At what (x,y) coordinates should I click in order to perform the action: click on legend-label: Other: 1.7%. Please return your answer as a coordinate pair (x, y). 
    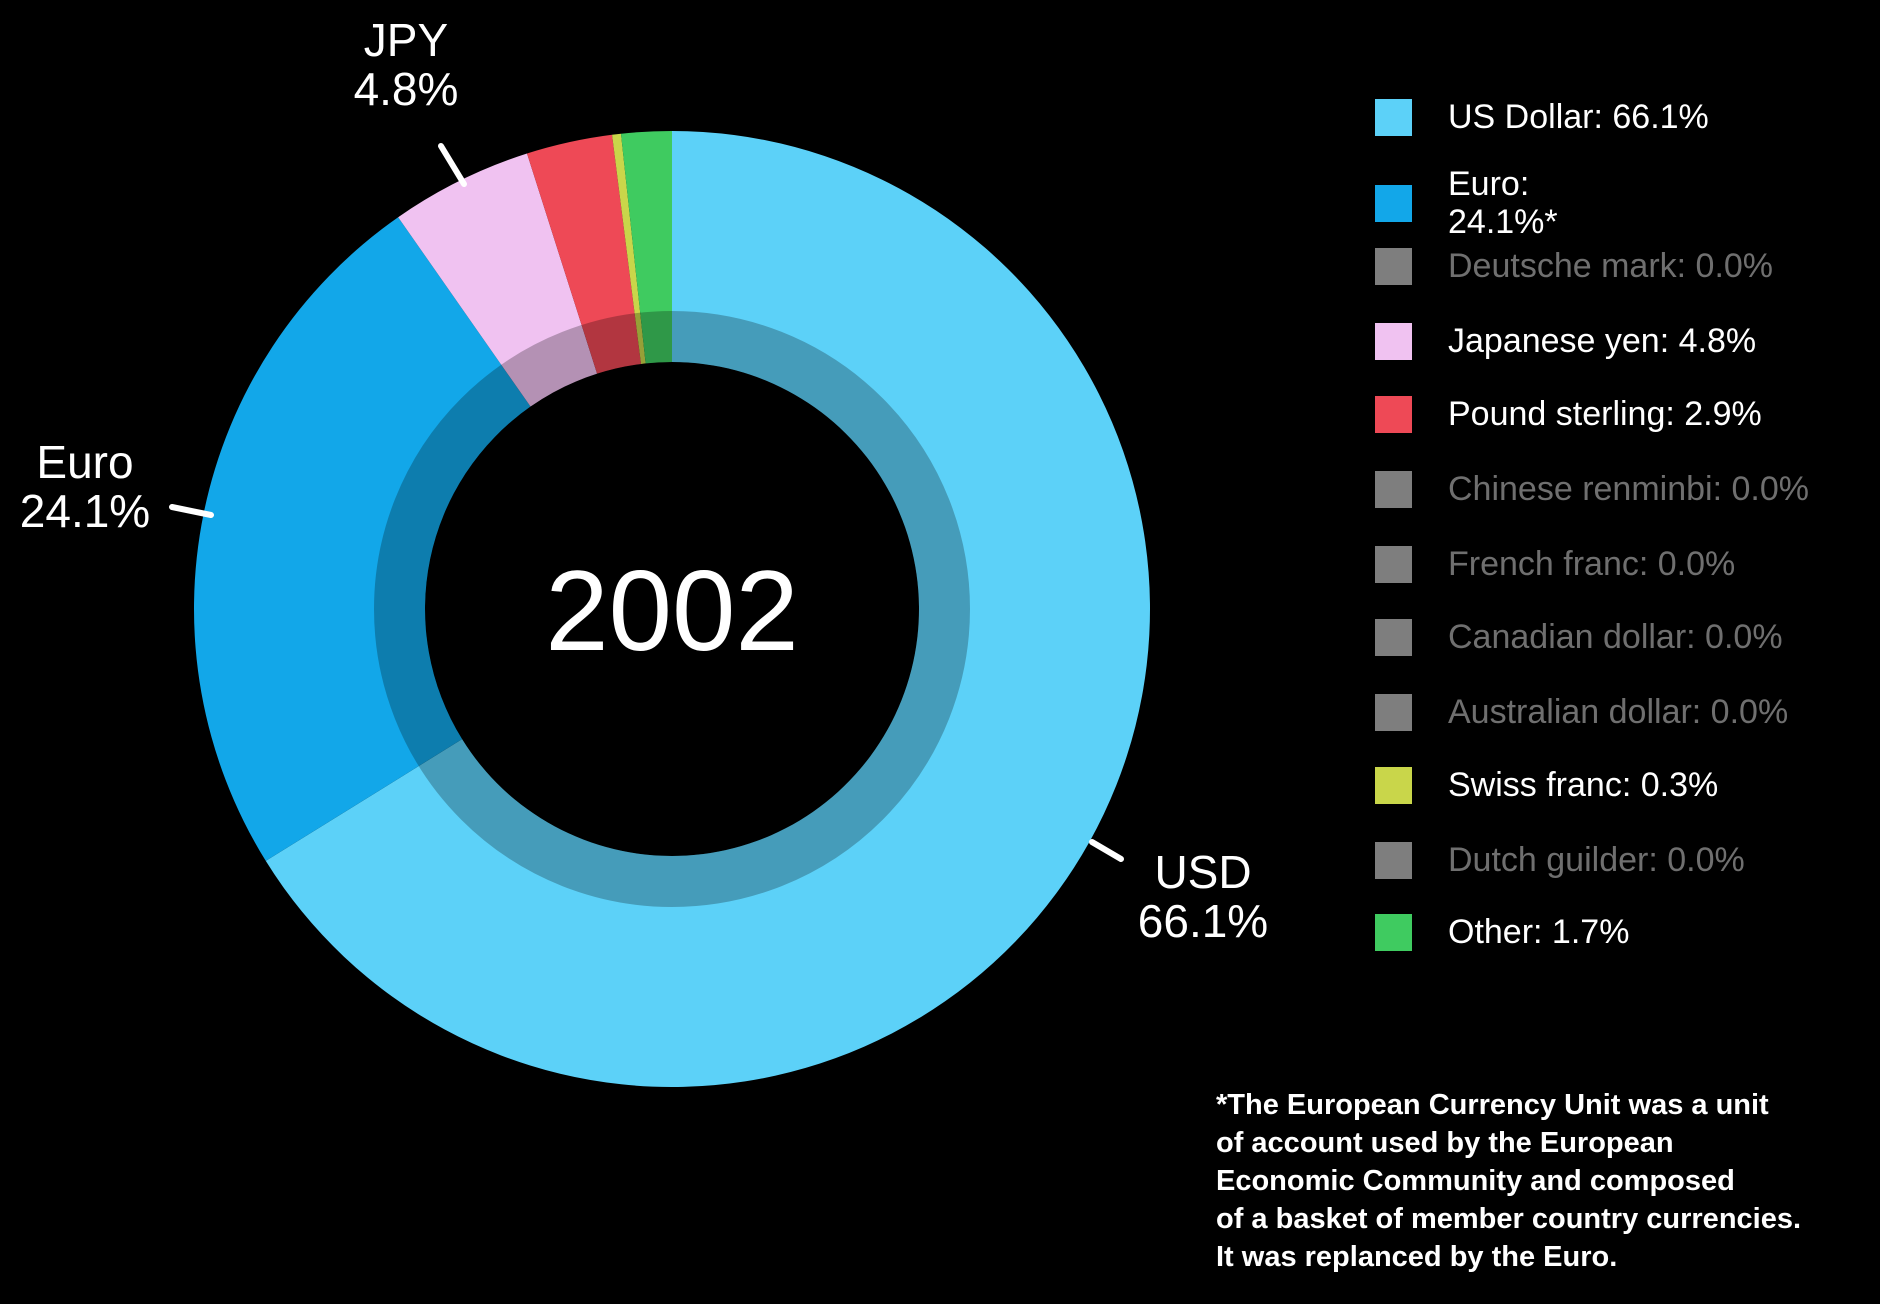
    Looking at the image, I should click on (1539, 932).